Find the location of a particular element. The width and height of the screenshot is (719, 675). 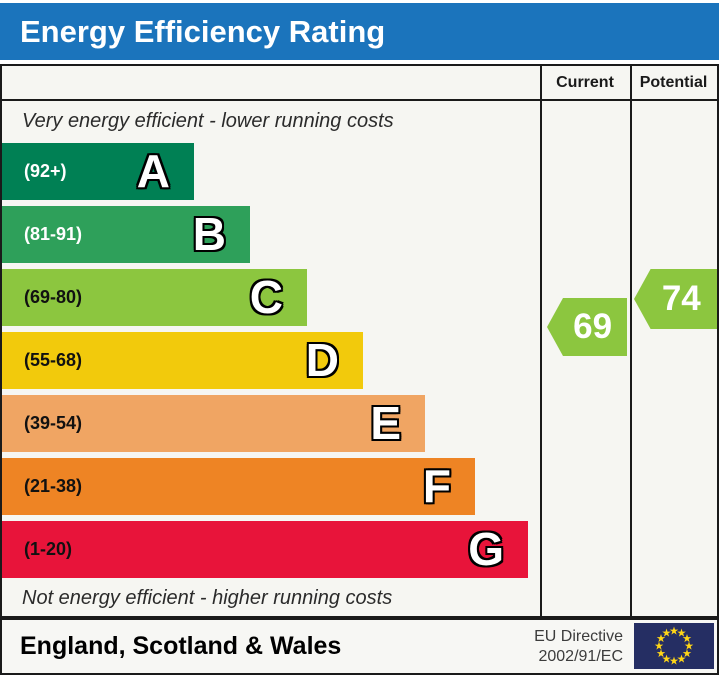

band-b-bar: (81-91) B is located at coordinates (126, 234).